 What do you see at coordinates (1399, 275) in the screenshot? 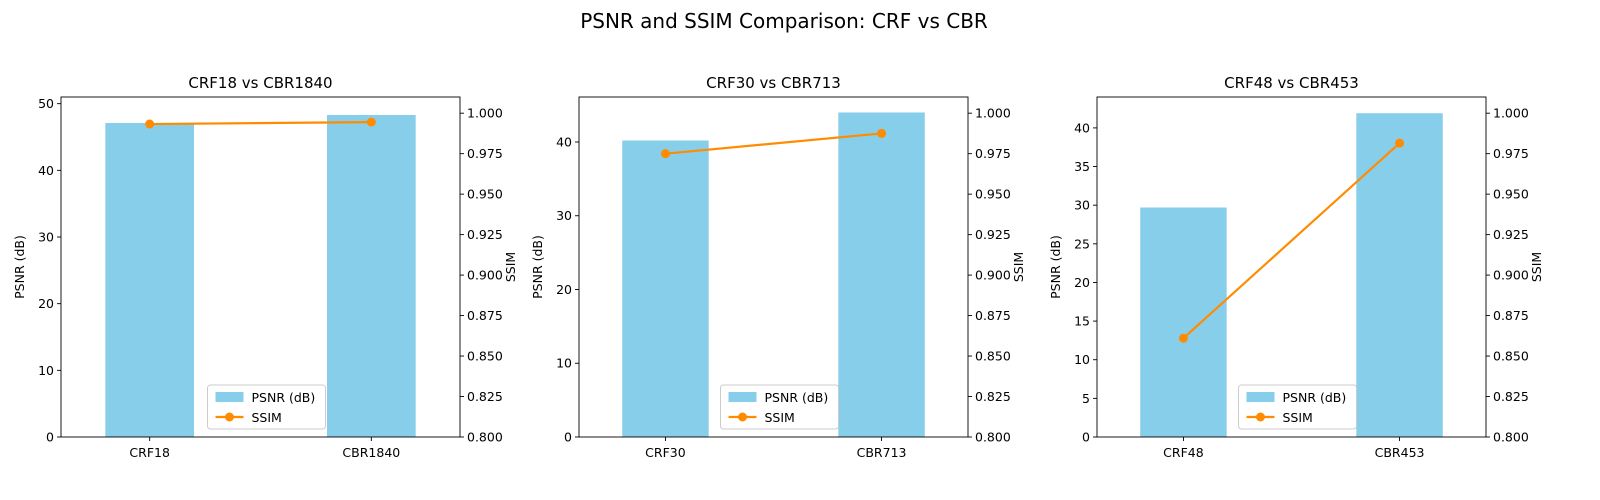
I see `bar-cbr453` at bounding box center [1399, 275].